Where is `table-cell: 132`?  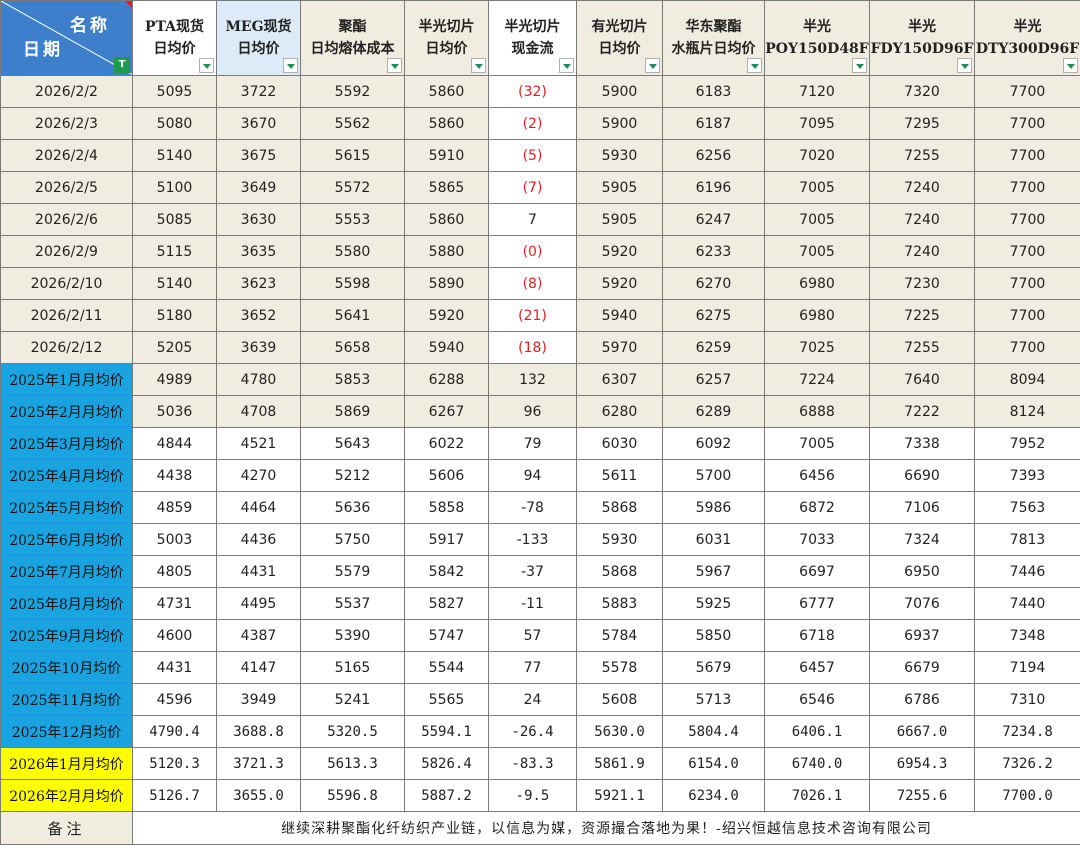 table-cell: 132 is located at coordinates (532, 379).